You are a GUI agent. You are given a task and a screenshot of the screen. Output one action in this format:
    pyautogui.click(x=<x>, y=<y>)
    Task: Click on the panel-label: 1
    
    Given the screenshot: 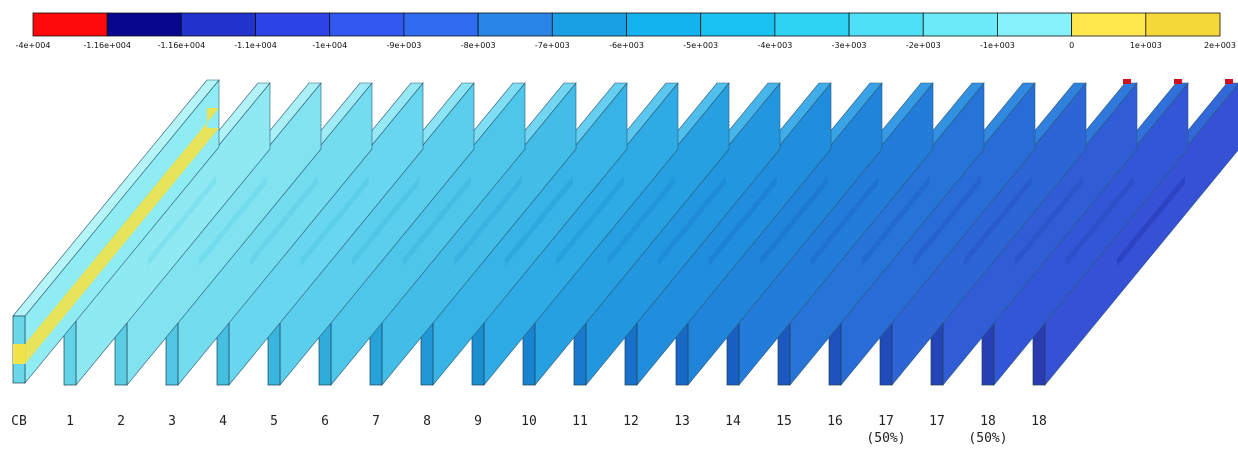 What is the action you would take?
    pyautogui.click(x=70, y=421)
    